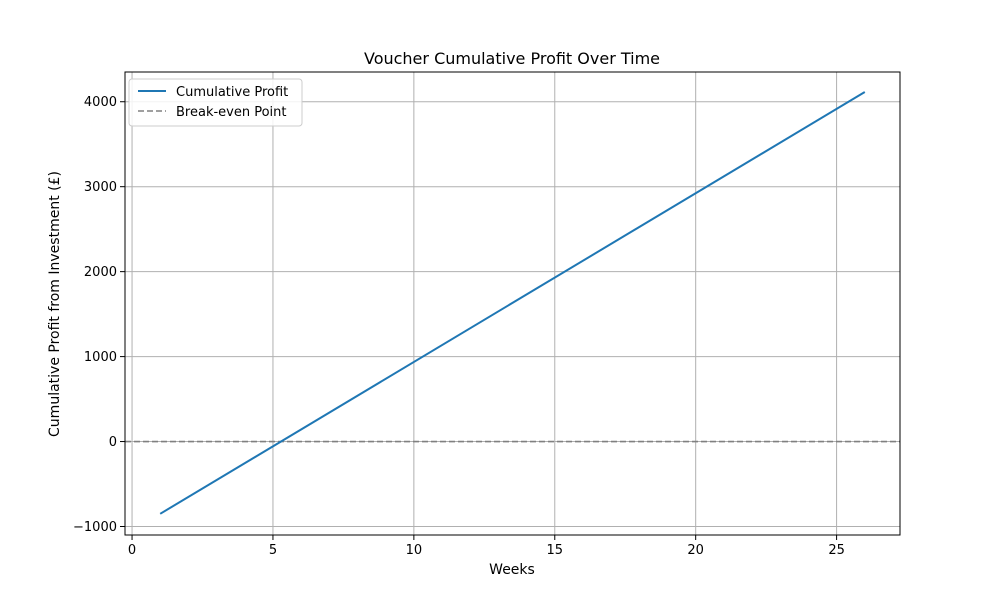  What do you see at coordinates (414, 550) in the screenshot?
I see `x-tick-label: 10` at bounding box center [414, 550].